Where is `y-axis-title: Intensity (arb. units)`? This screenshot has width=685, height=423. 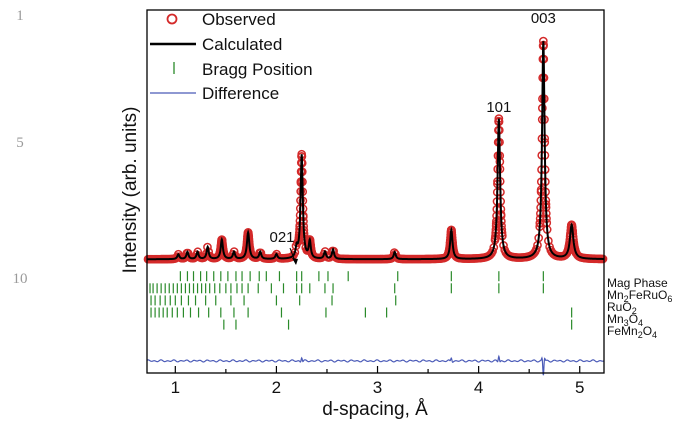
y-axis-title: Intensity (arb. units) is located at coordinates (130, 190).